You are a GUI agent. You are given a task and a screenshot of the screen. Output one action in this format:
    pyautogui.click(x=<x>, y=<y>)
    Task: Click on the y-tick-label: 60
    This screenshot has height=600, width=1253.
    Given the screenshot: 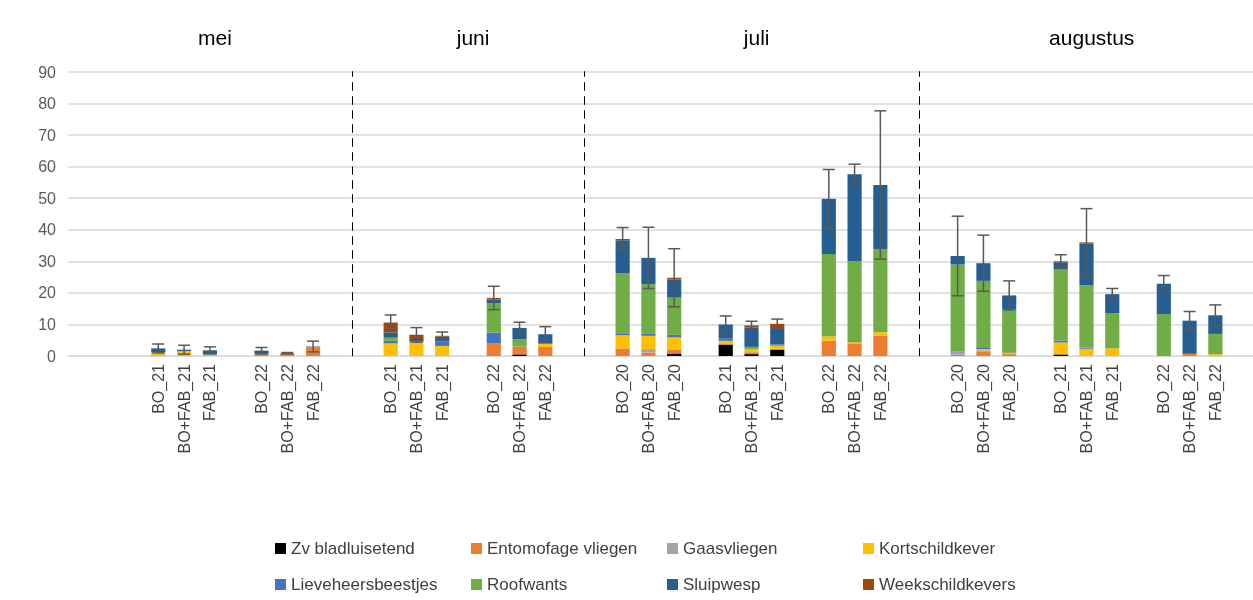 What is the action you would take?
    pyautogui.click(x=47, y=167)
    